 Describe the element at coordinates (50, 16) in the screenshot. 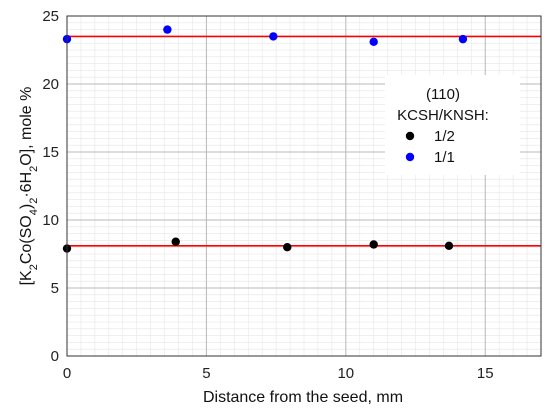

I see `y-tick-label: 25` at that location.